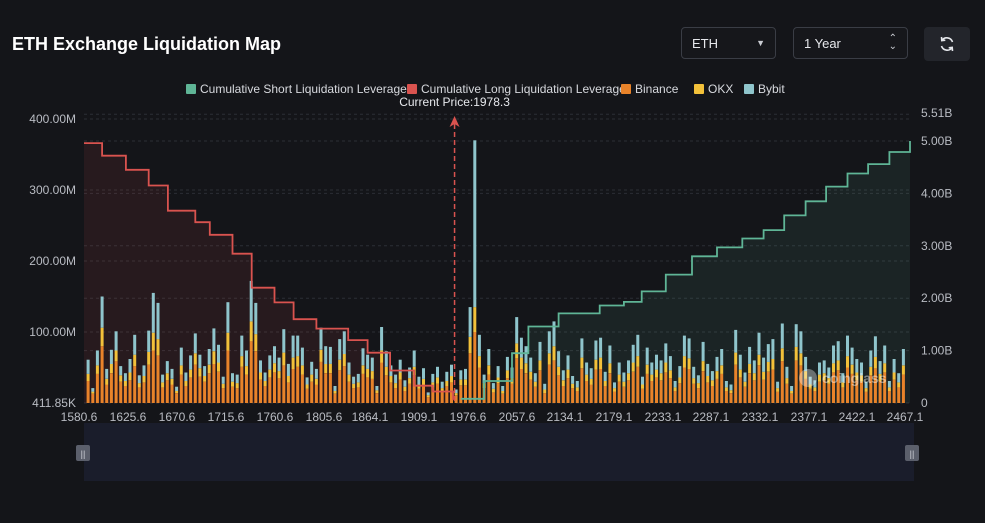 This screenshot has height=523, width=985. What do you see at coordinates (843, 378) in the screenshot?
I see `watermark: coinglass` at bounding box center [843, 378].